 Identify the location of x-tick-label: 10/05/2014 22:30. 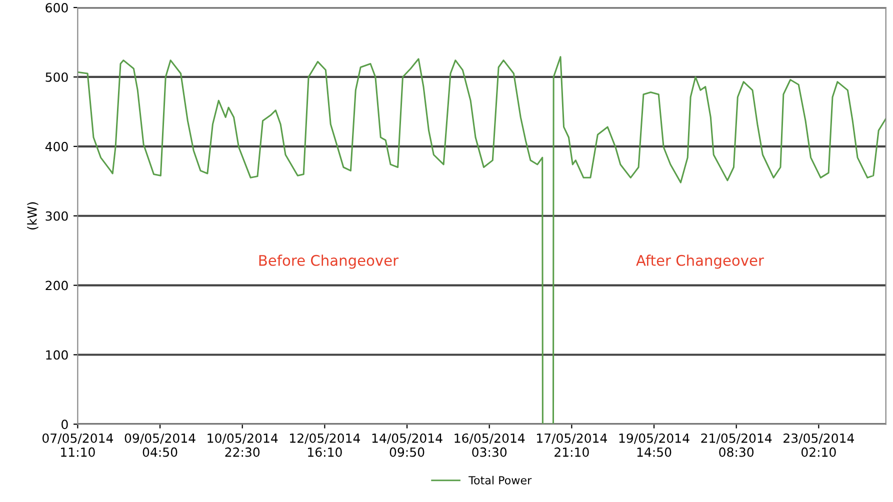
(243, 445).